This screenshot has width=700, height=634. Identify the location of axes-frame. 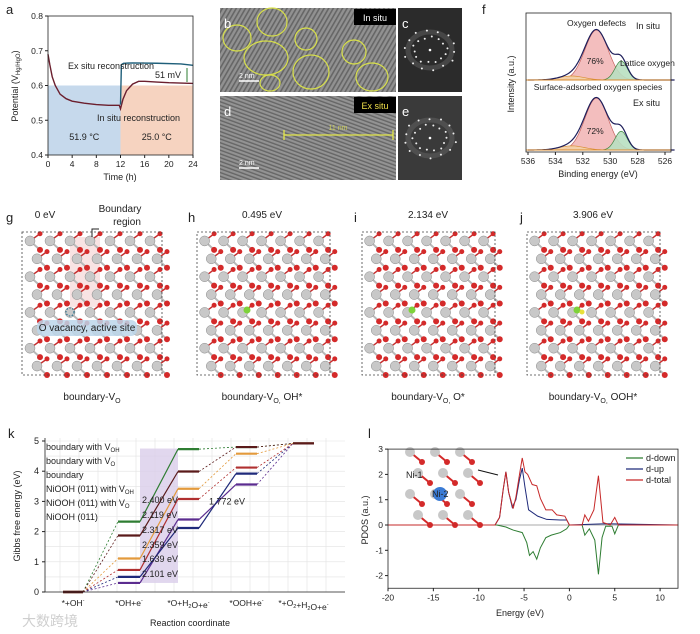
(598, 82).